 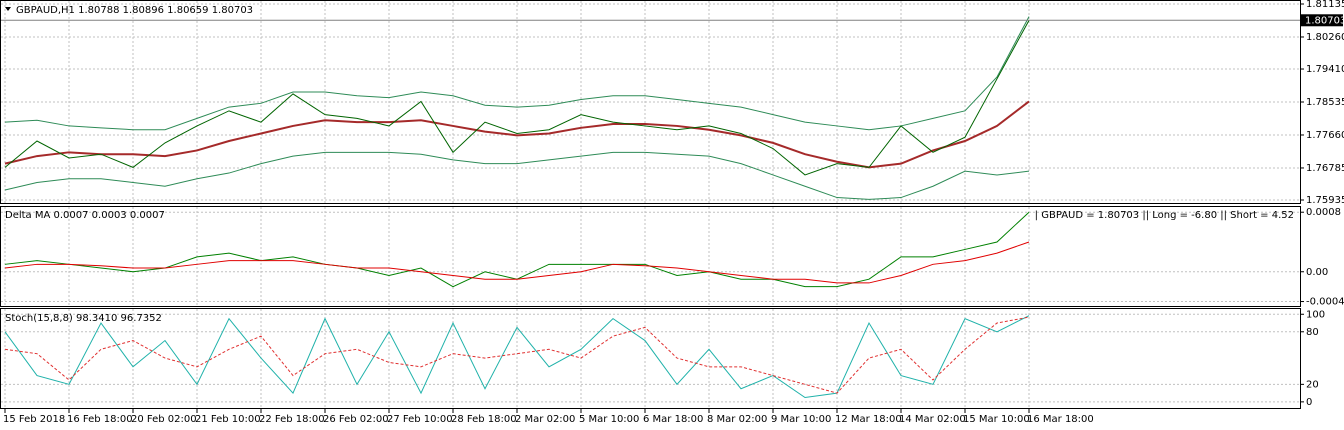 What do you see at coordinates (996, 419) in the screenshot?
I see `x-tick-label: 15 Mar 10:00` at bounding box center [996, 419].